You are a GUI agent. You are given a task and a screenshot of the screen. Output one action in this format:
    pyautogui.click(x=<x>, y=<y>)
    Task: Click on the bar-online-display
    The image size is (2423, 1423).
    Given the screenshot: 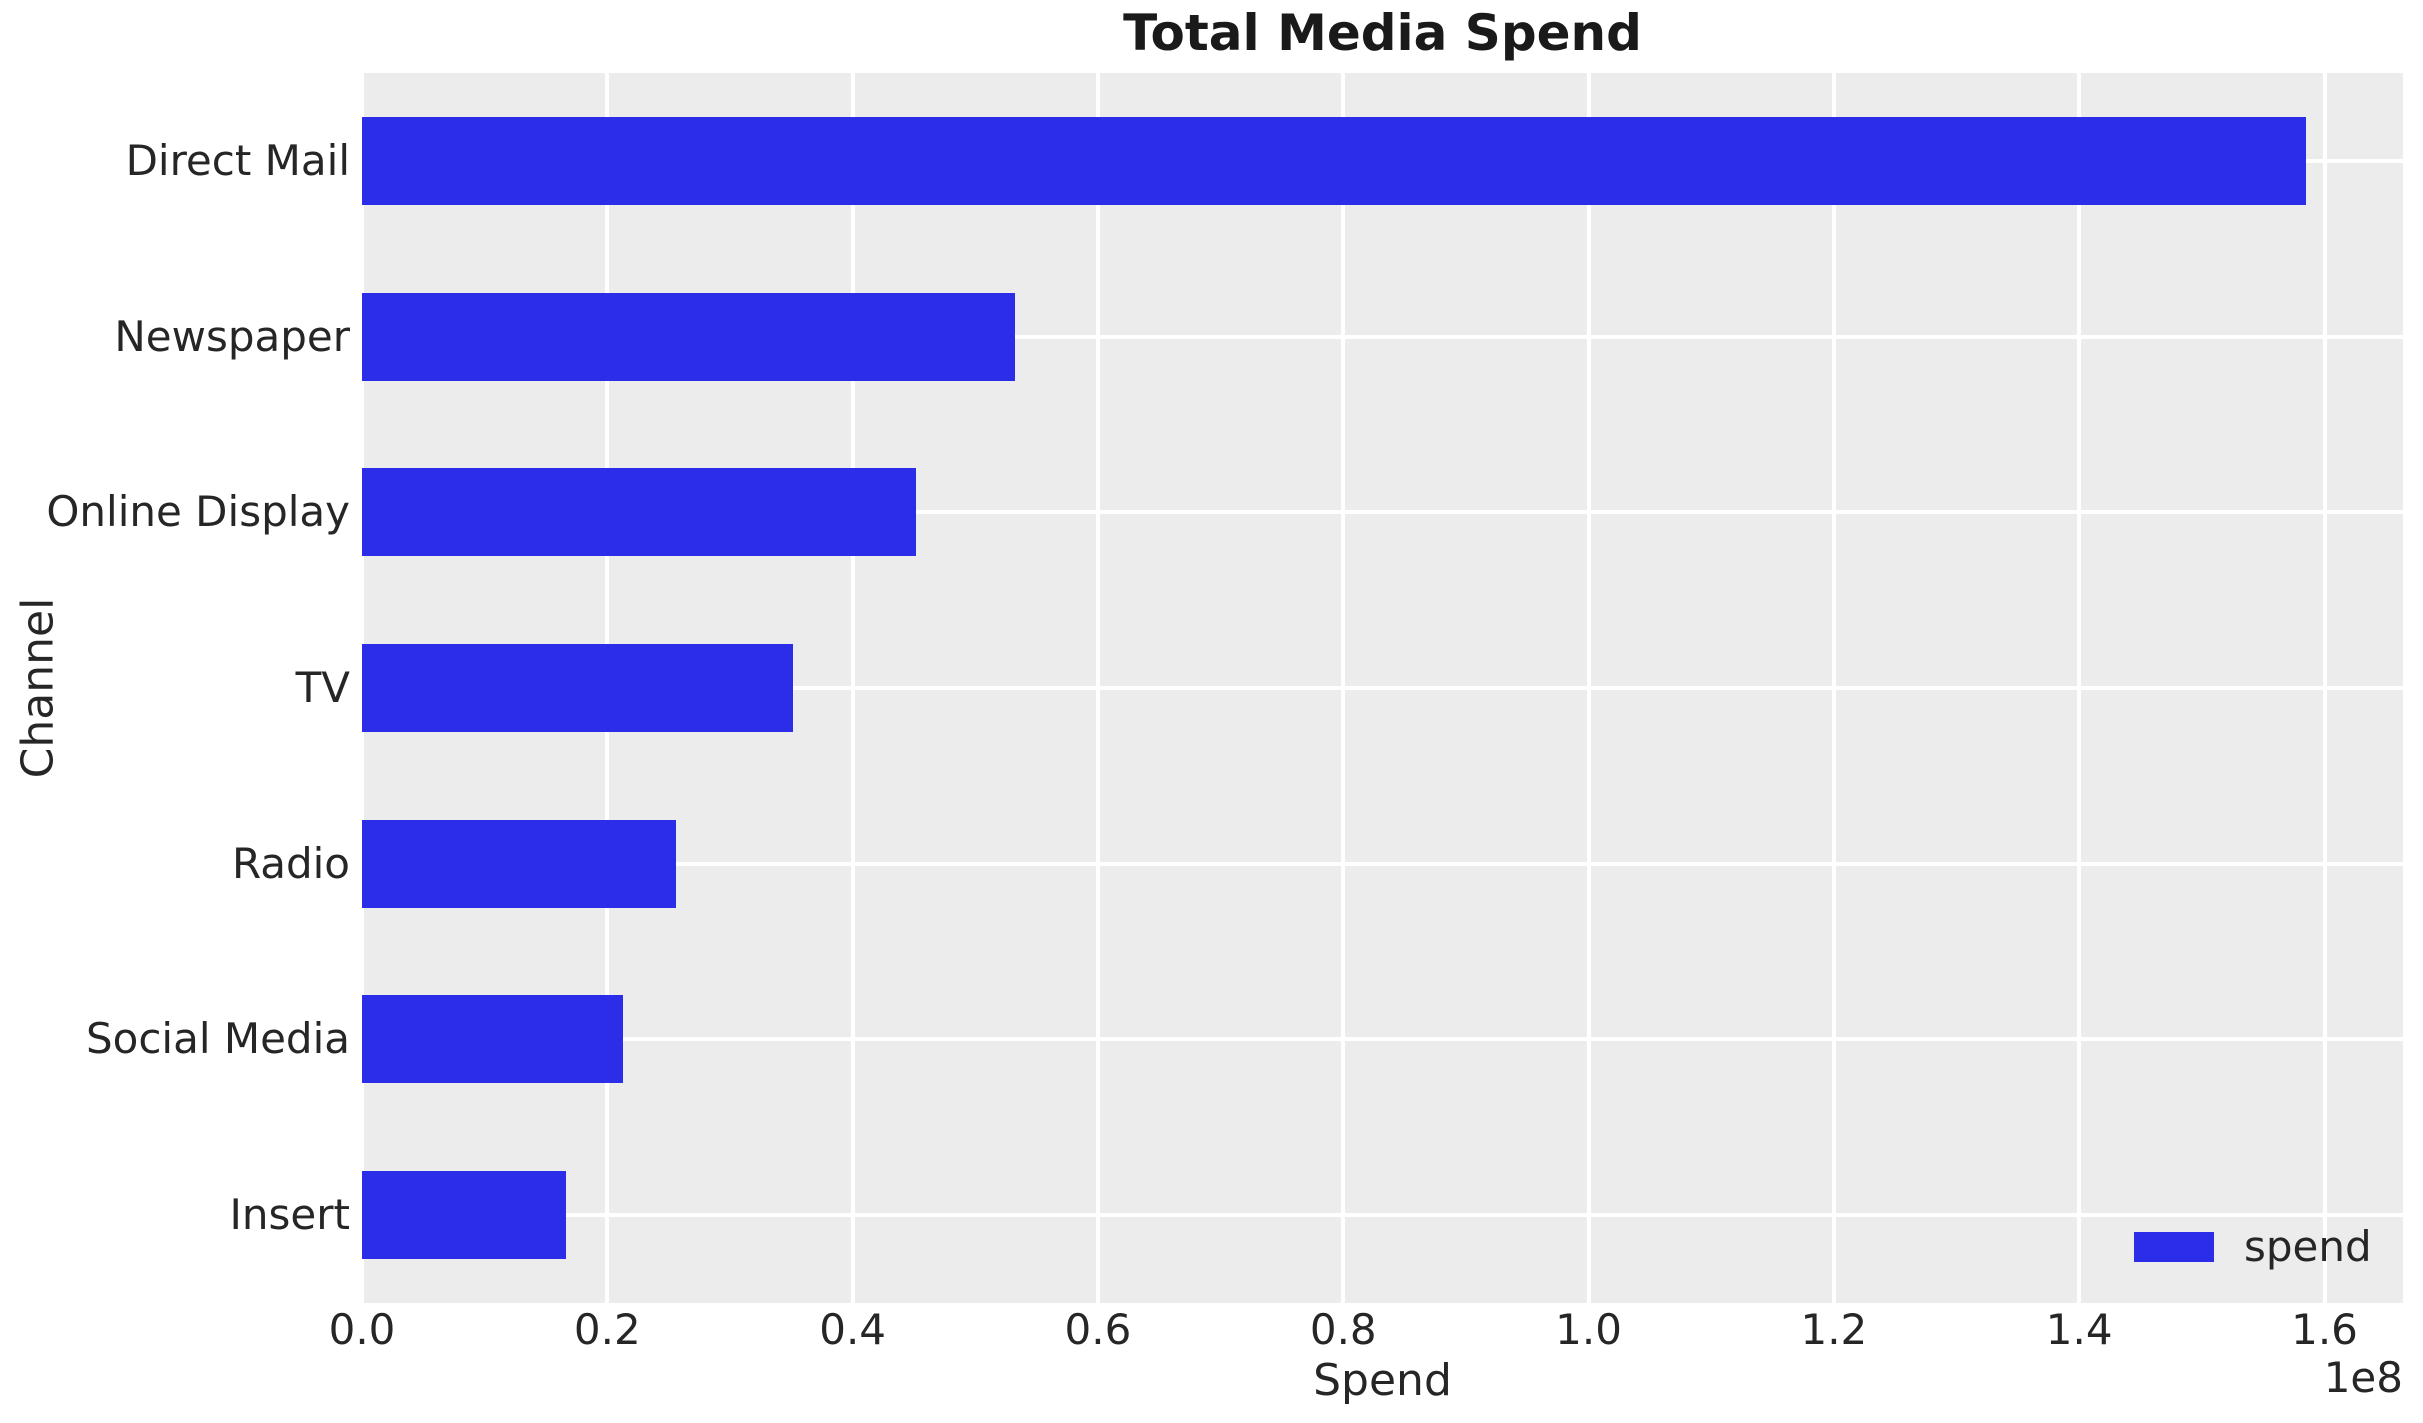 What is the action you would take?
    pyautogui.click(x=639, y=512)
    